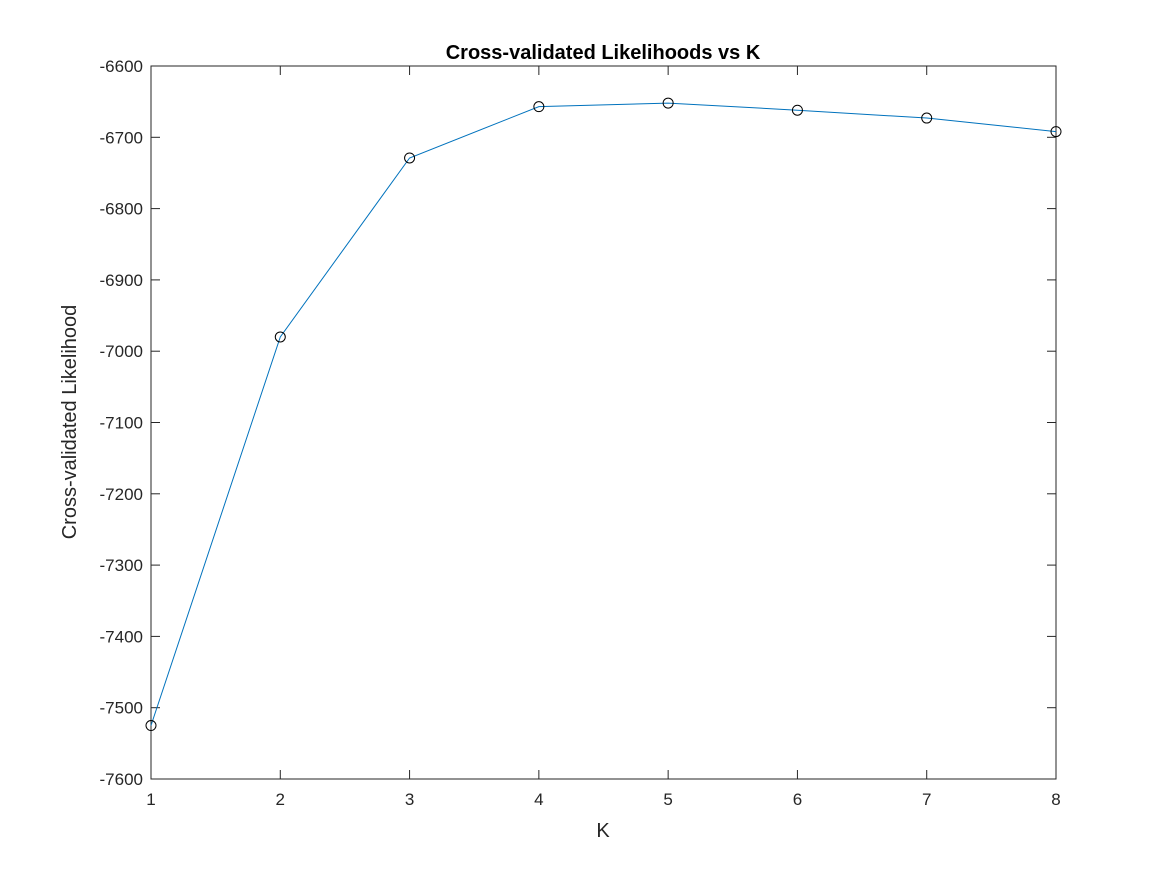 The image size is (1167, 875). I want to click on y-tick-label: -6700, so click(121, 137).